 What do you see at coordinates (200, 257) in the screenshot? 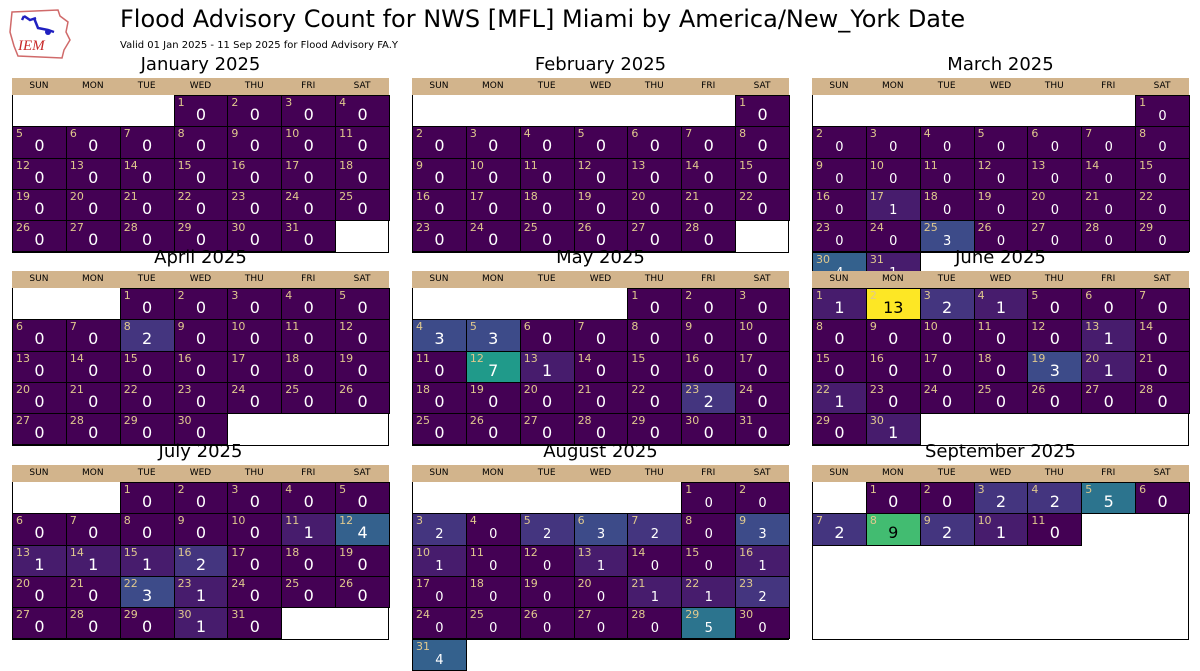
I see `month-title: April 2025` at bounding box center [200, 257].